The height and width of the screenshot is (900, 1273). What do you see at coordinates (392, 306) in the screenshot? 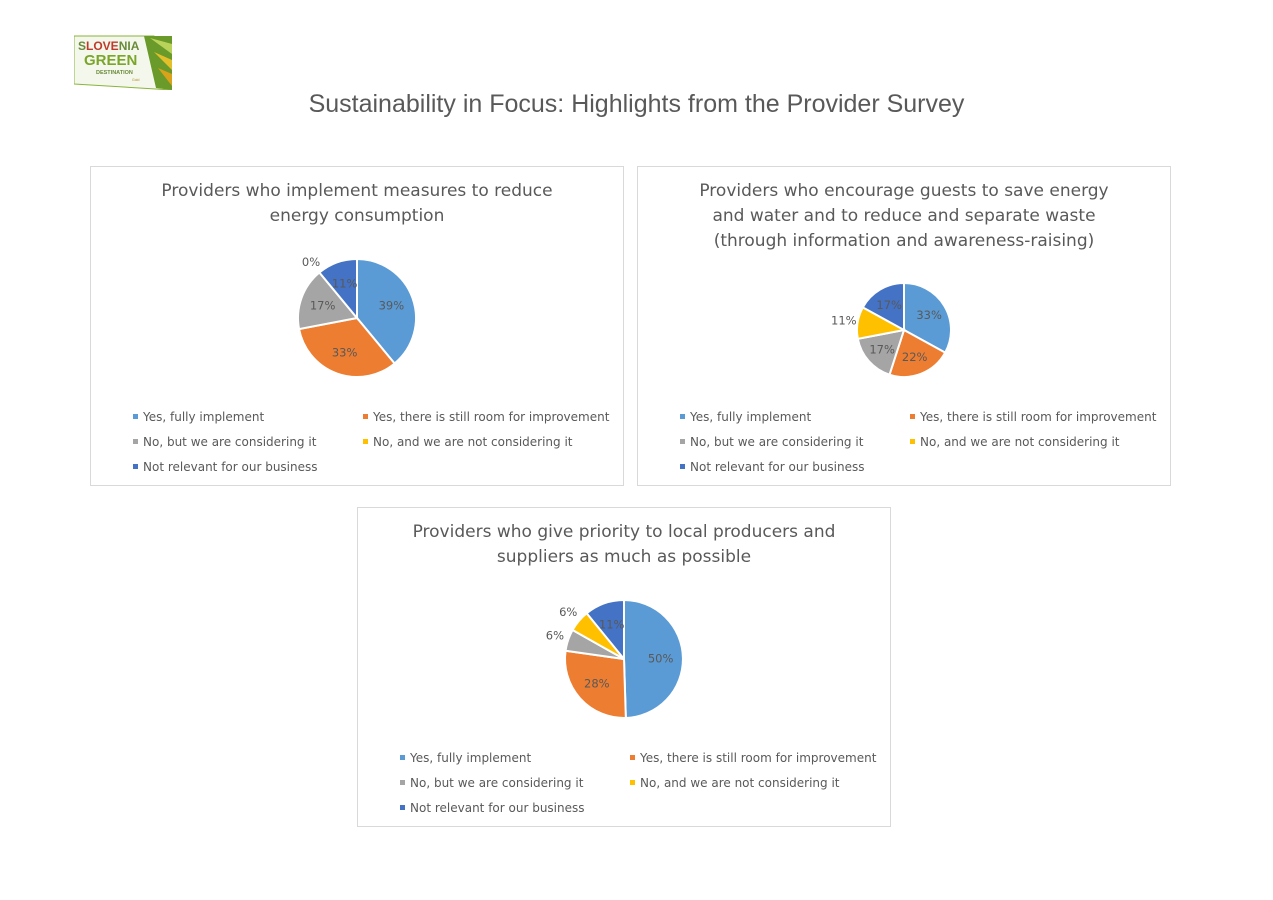
I see `data-label: 39%` at bounding box center [392, 306].